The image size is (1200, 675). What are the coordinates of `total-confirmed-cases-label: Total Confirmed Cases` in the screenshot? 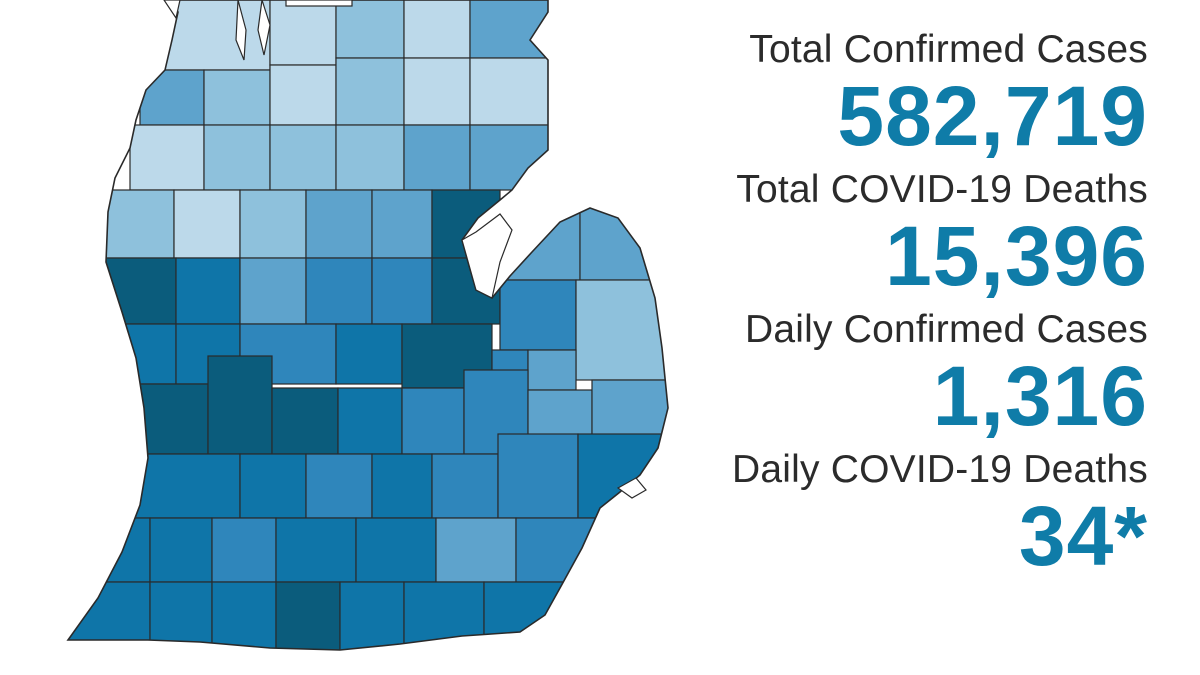 It's located at (948, 49).